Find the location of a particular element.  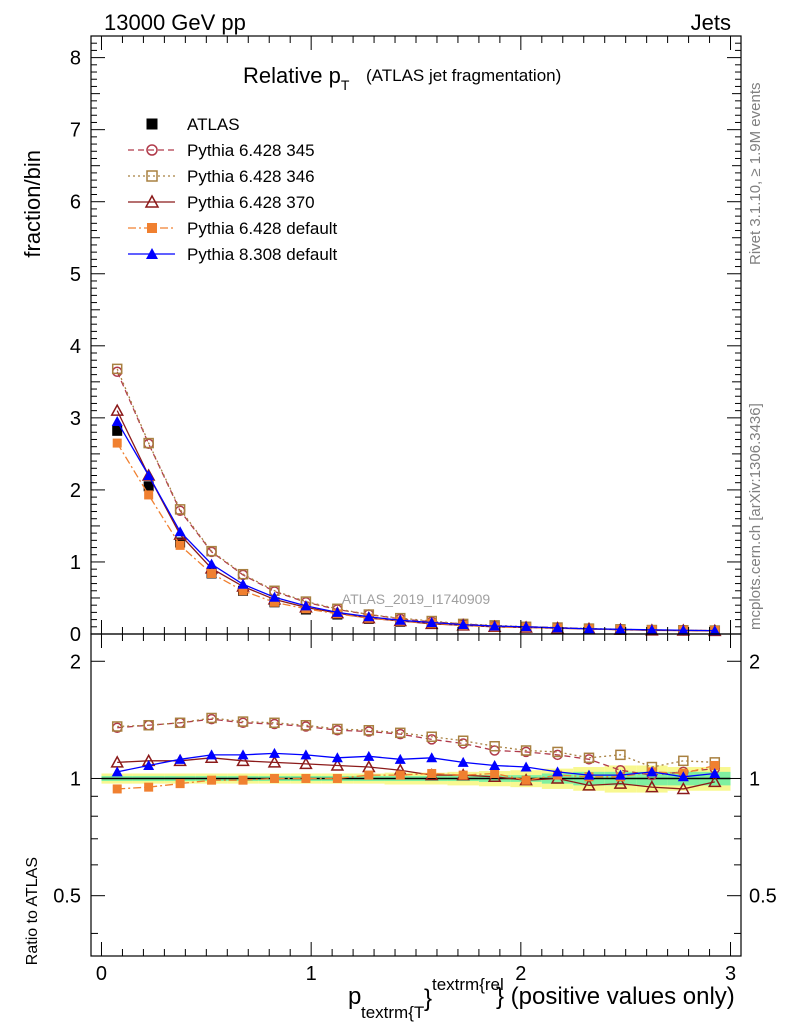

ratio-y-tick-label: 0.5 is located at coordinates (67, 897).